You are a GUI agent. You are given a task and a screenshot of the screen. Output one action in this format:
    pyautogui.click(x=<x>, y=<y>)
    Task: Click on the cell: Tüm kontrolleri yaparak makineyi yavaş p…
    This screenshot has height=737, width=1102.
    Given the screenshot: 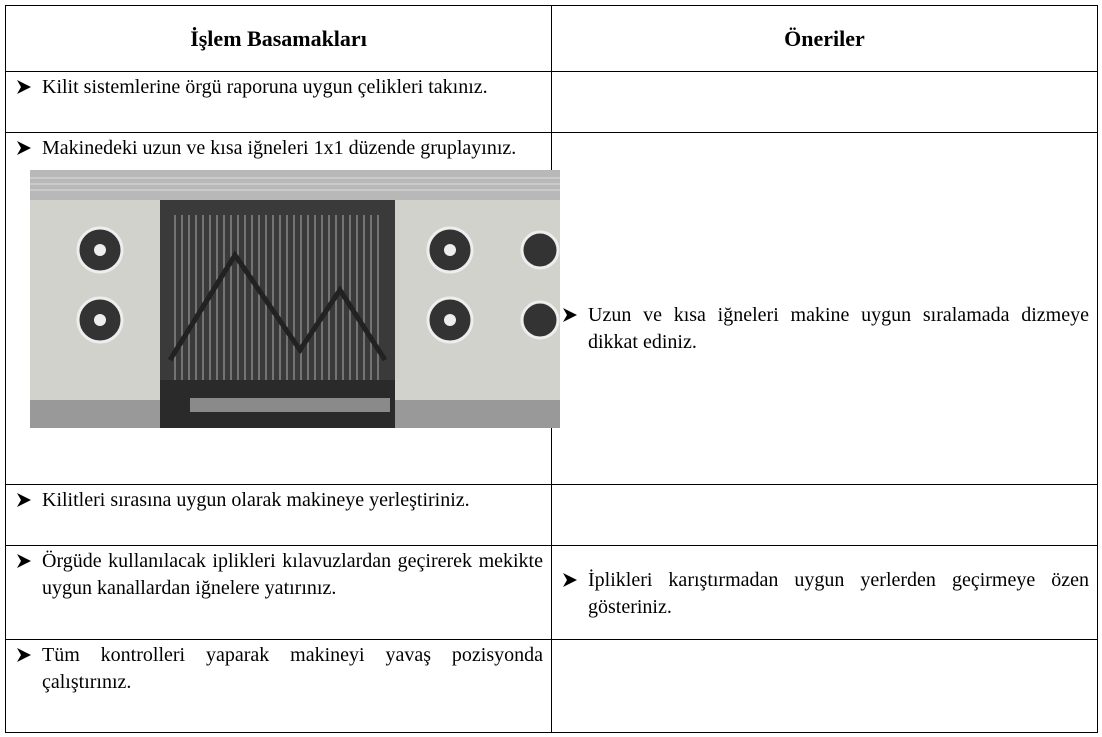 What is the action you would take?
    pyautogui.click(x=278, y=686)
    